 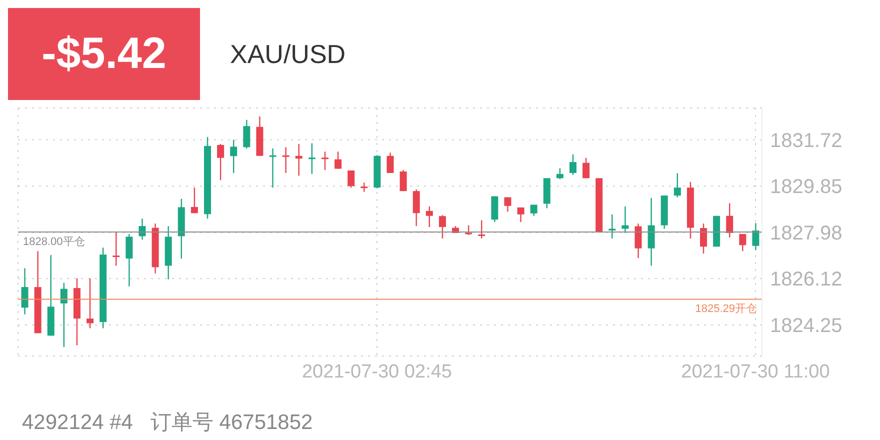 What do you see at coordinates (806, 233) in the screenshot?
I see `y-tick-label: 1827.98` at bounding box center [806, 233].